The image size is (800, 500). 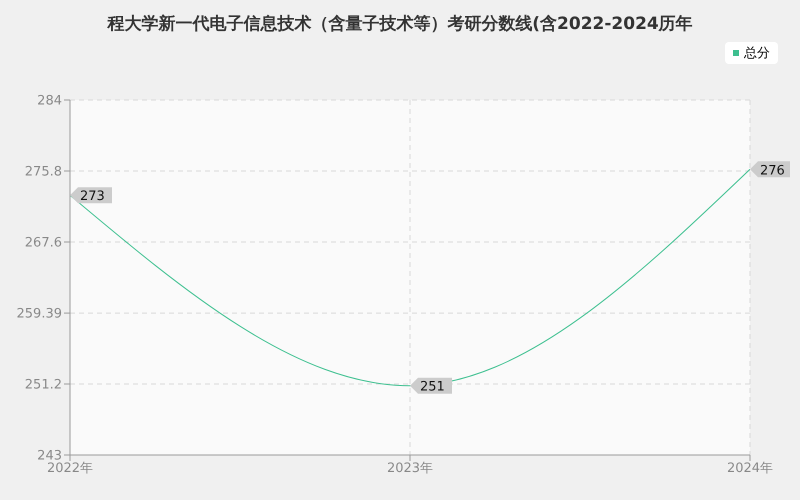 What do you see at coordinates (750, 468) in the screenshot?
I see `x-tick-label: 2024年` at bounding box center [750, 468].